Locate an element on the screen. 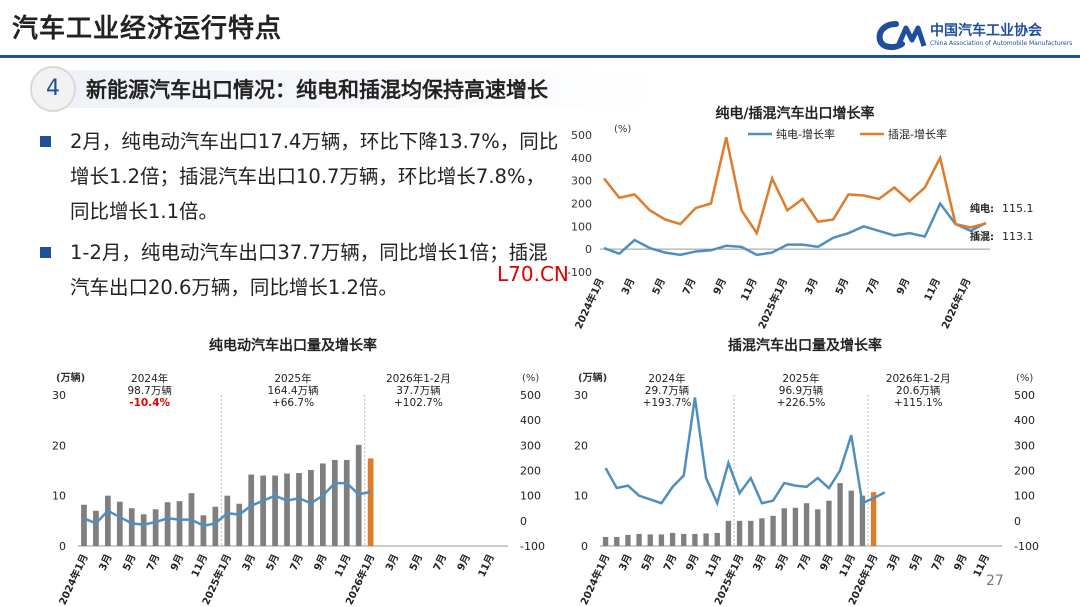 This screenshot has width=1080, height=607. phev-annotation-line: 2025年 is located at coordinates (800, 378).